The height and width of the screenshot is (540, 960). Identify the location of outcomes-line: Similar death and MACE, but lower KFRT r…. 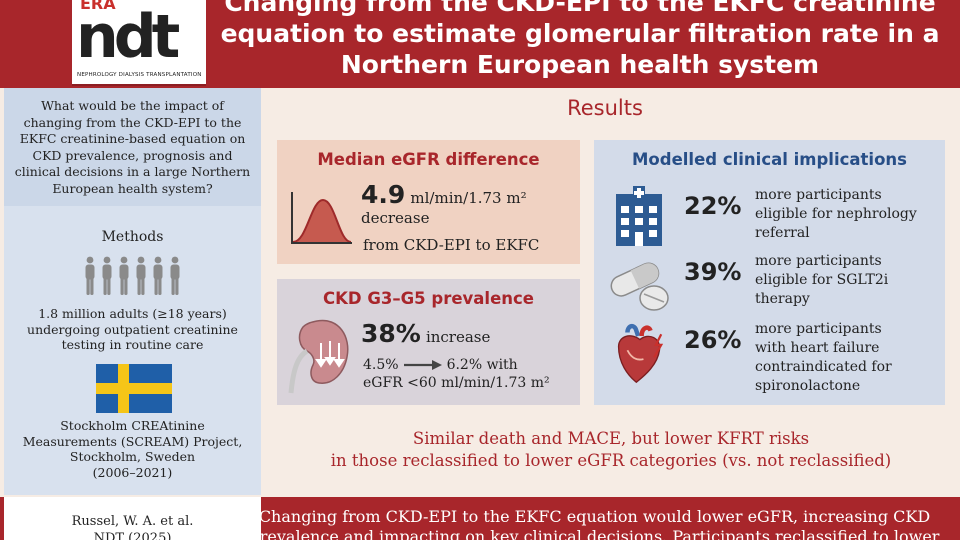
(611, 438).